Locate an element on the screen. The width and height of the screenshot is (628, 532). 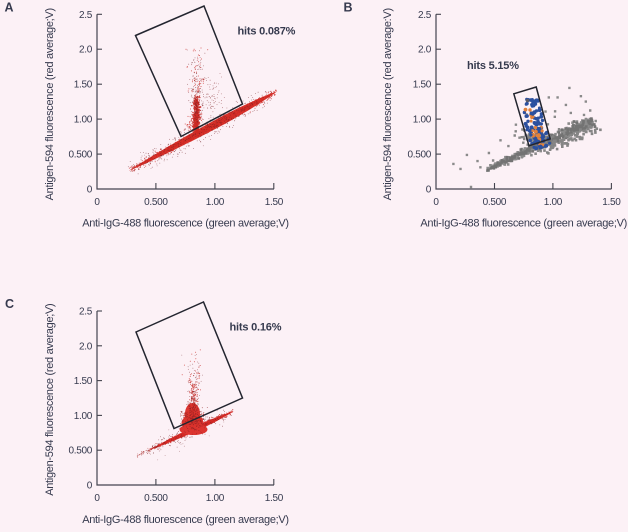
svg-text: A is located at coordinates (9, 8).